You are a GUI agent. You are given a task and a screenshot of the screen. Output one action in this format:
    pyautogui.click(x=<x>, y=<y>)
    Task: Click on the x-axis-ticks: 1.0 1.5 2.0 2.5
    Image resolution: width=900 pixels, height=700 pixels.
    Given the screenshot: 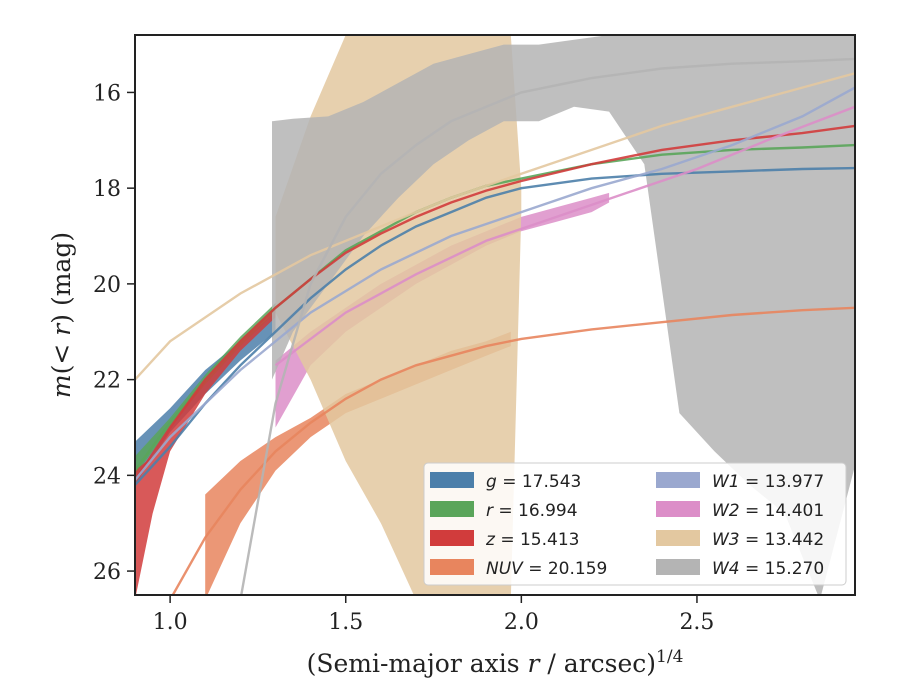 What is the action you would take?
    pyautogui.click(x=433, y=615)
    